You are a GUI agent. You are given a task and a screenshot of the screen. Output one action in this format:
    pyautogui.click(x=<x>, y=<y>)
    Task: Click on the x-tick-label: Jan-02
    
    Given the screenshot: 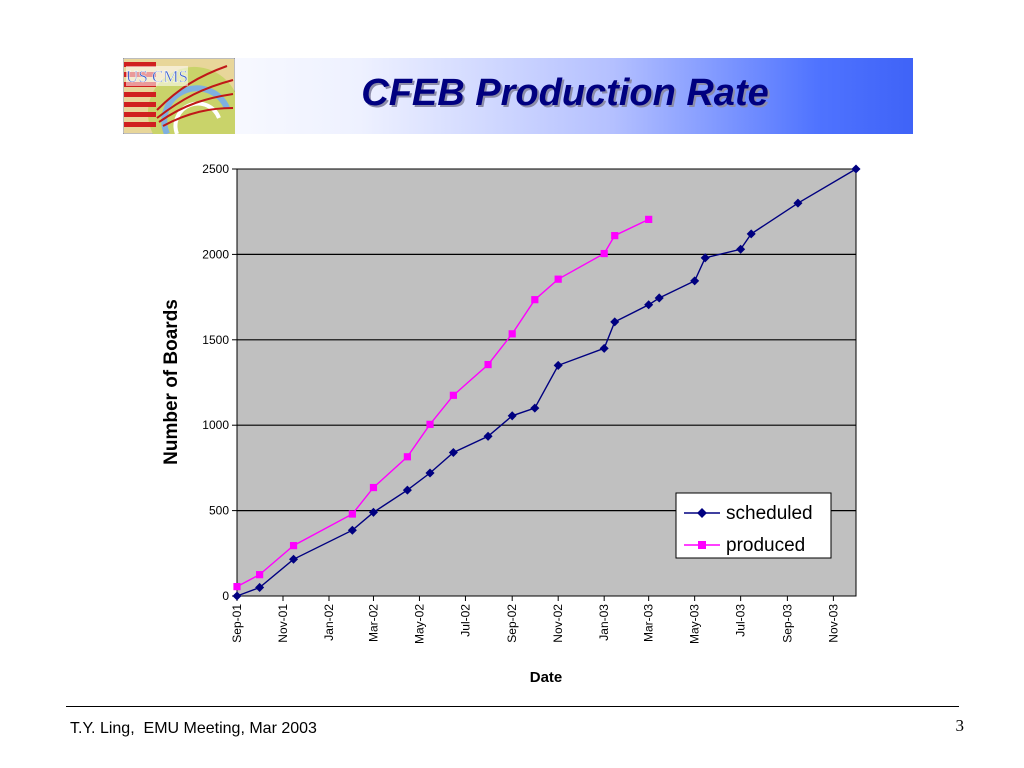 What is the action you would take?
    pyautogui.click(x=329, y=622)
    